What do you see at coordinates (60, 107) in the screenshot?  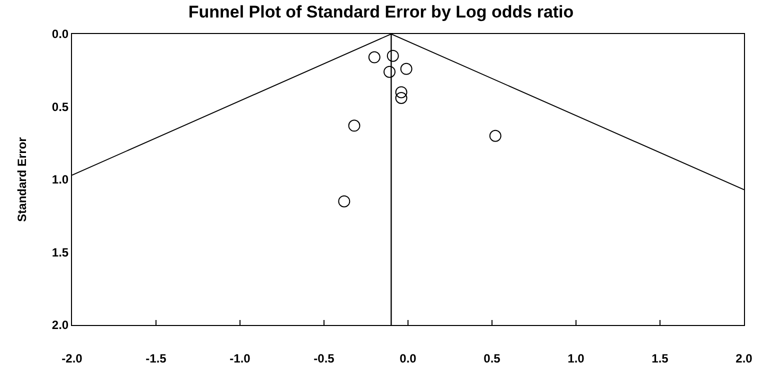 I see `y-tick-label: 0.5` at bounding box center [60, 107].